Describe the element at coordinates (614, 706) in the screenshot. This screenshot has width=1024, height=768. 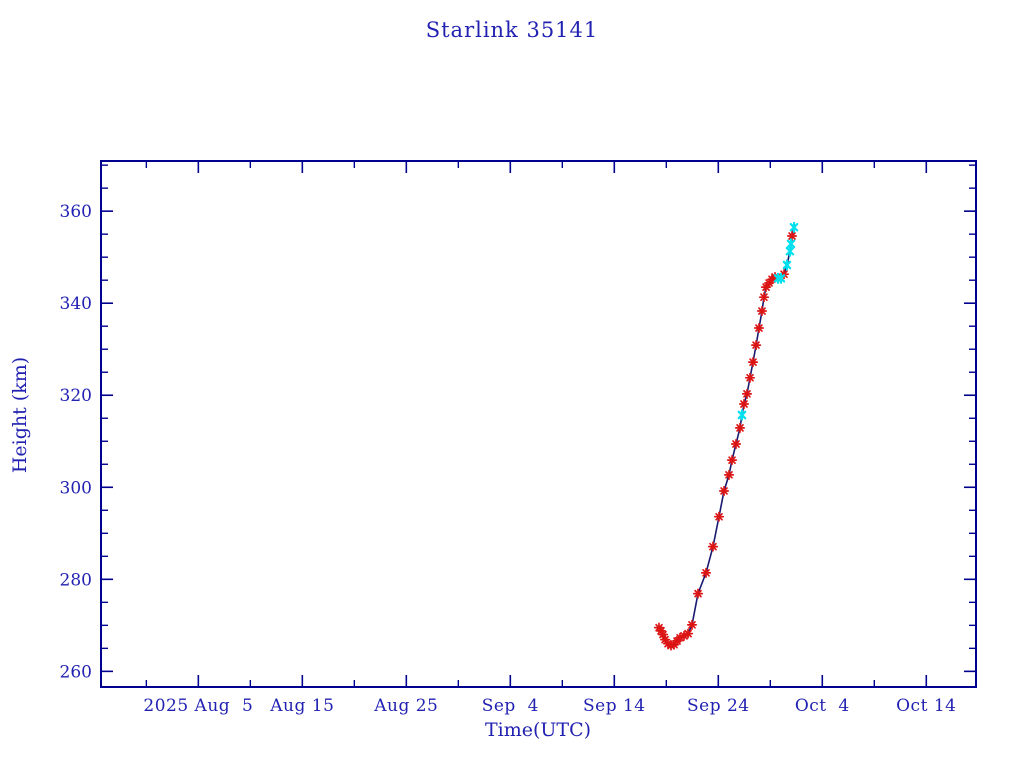
I see `x-tick-label: Sep 14` at that location.